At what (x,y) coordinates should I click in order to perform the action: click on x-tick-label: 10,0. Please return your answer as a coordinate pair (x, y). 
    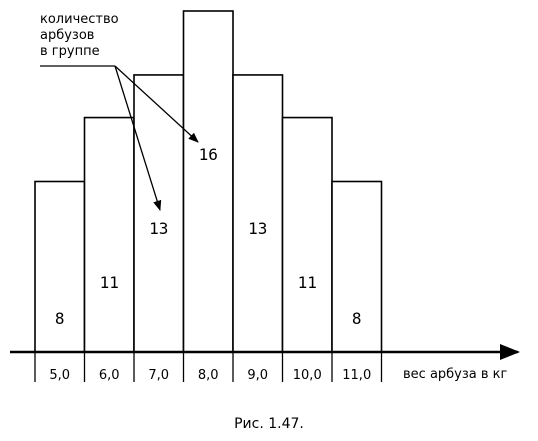
    Looking at the image, I should click on (307, 375).